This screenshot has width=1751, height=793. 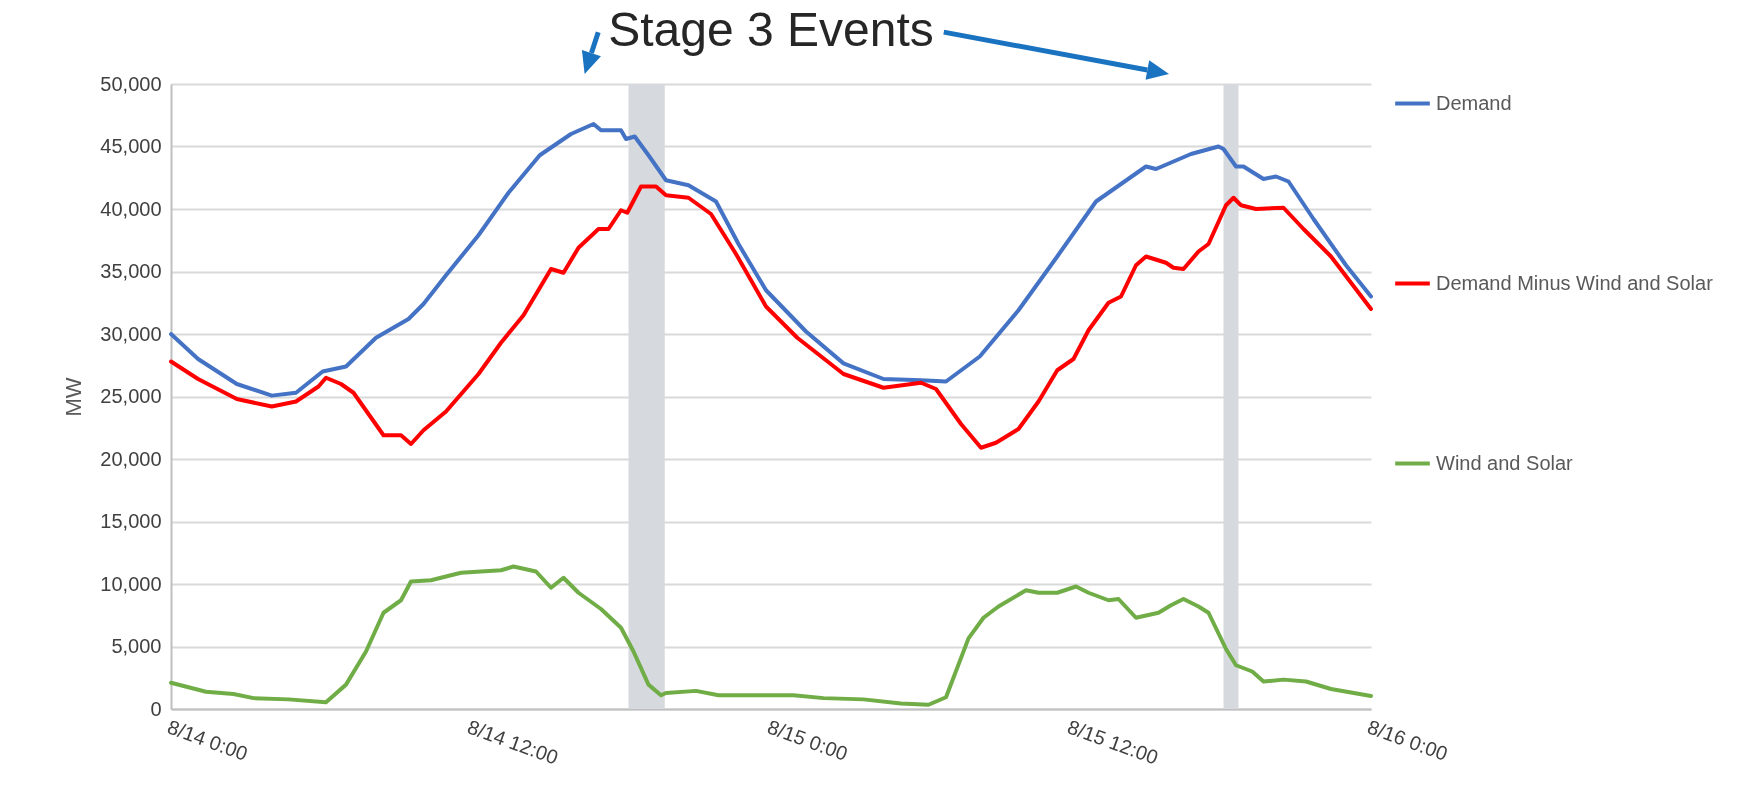 What do you see at coordinates (131, 83) in the screenshot?
I see `y-tick-label: 50,000` at bounding box center [131, 83].